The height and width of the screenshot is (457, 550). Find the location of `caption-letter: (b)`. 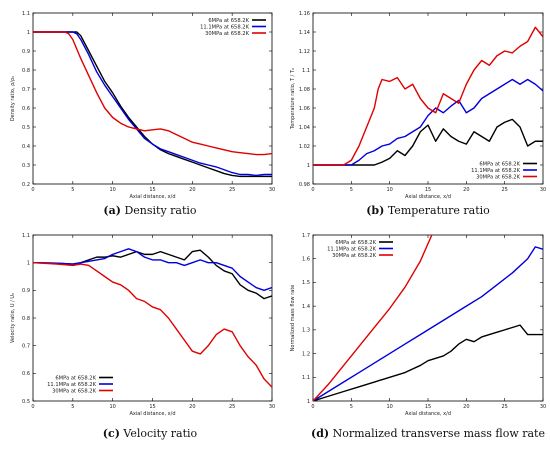

caption-letter: (b) is located at coordinates (375, 210).